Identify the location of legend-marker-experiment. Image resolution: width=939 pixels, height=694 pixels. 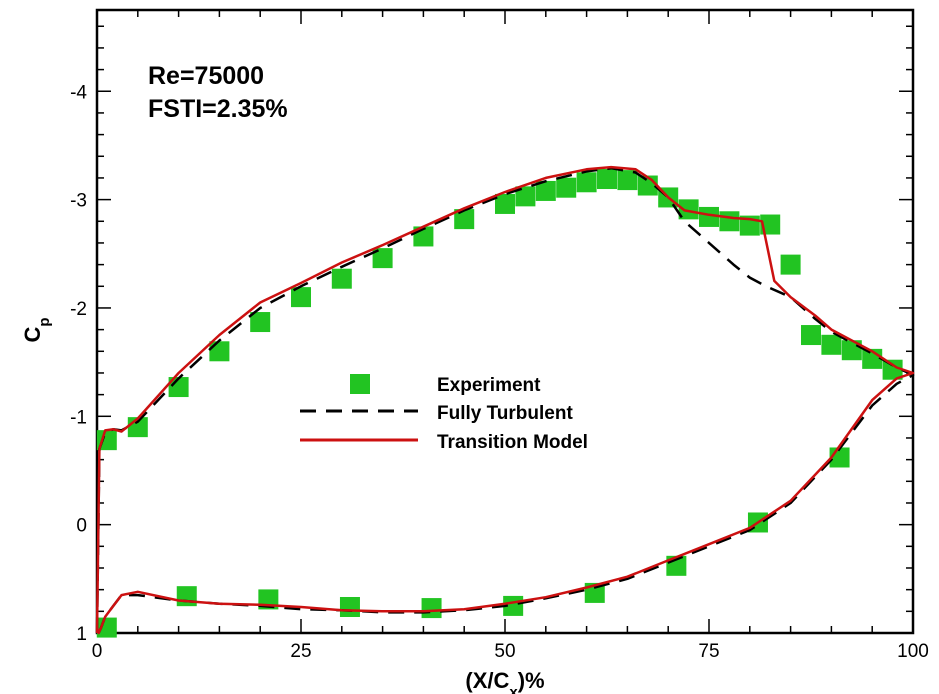
(360, 384).